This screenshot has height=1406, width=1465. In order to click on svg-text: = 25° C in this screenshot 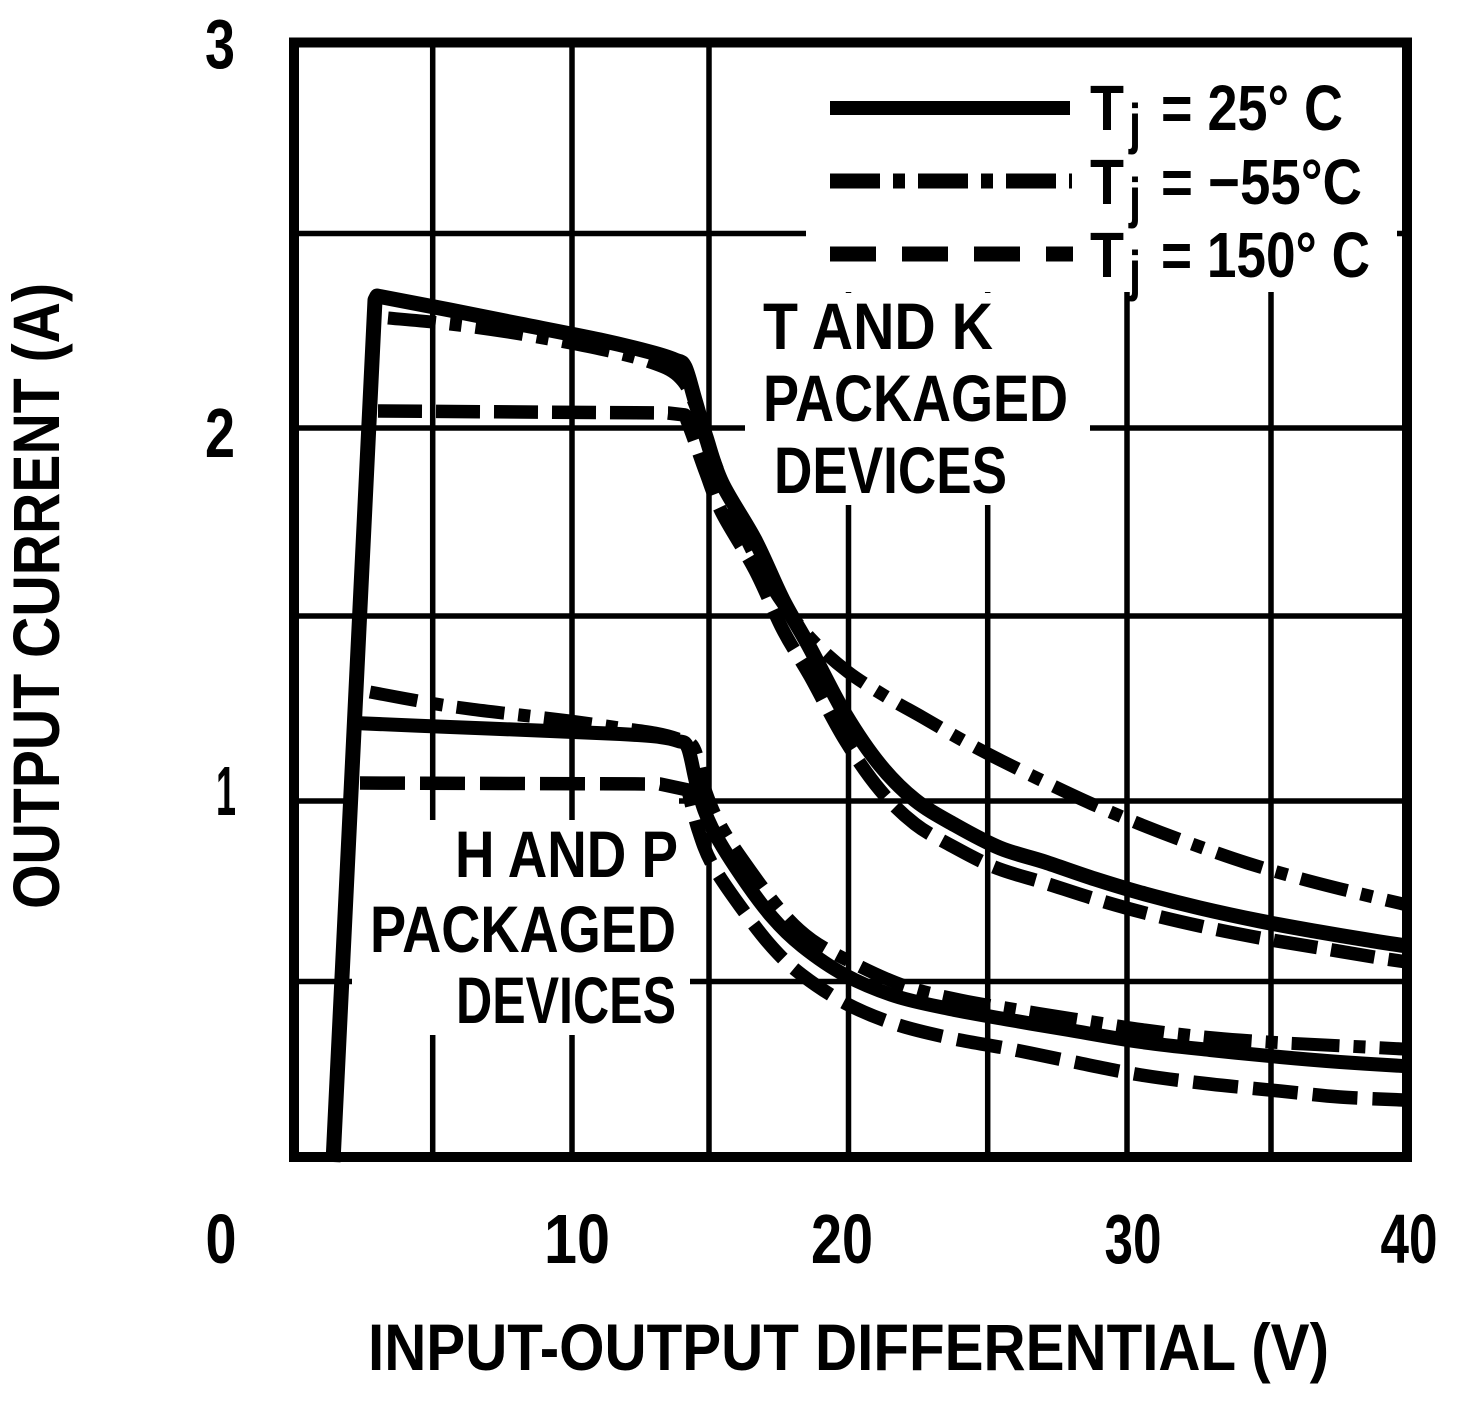, I will do `click(1252, 108)`.